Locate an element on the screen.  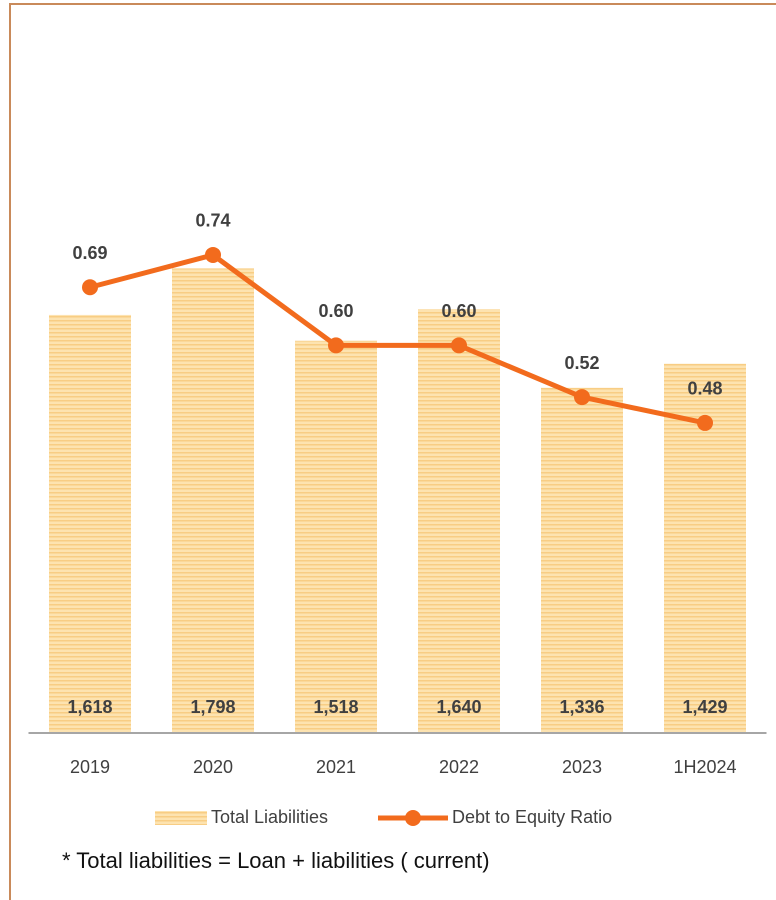
line-value-label: 0.74 is located at coordinates (212, 221).